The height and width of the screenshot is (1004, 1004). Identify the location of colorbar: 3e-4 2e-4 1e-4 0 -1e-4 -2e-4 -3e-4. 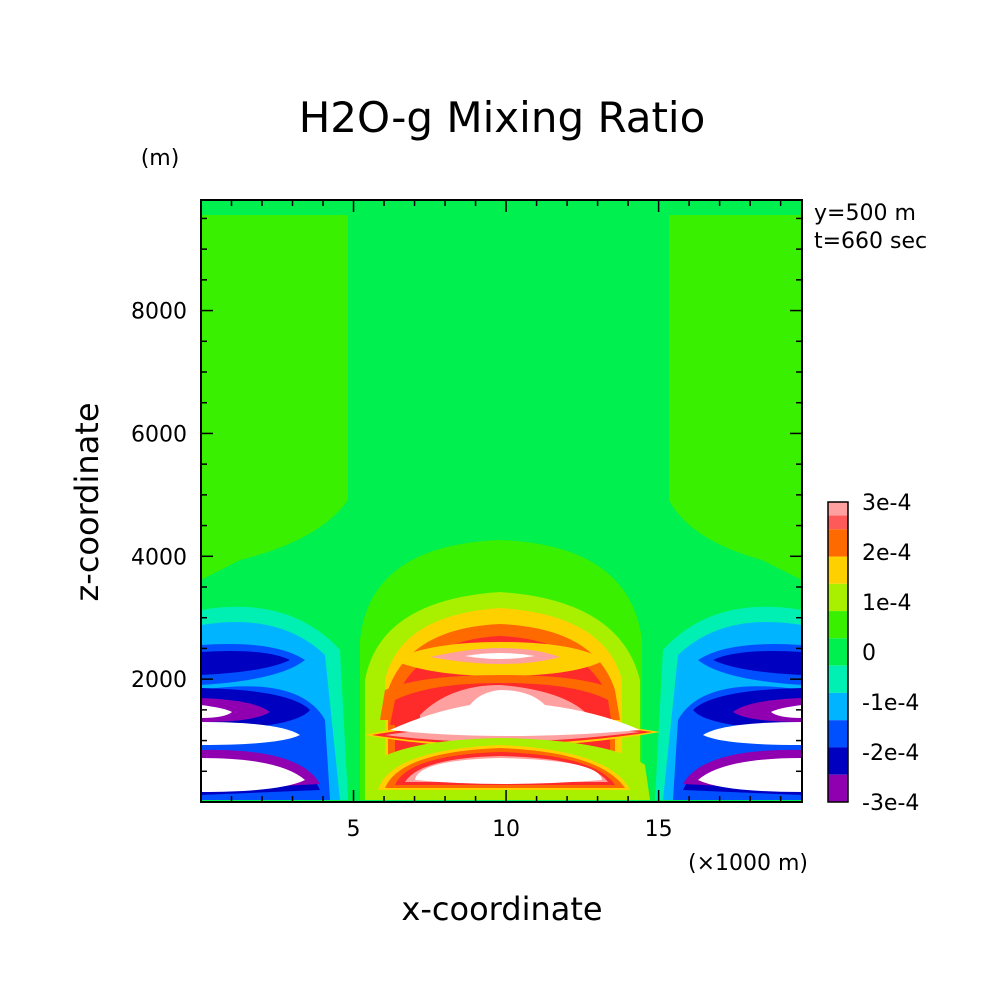
(873, 653).